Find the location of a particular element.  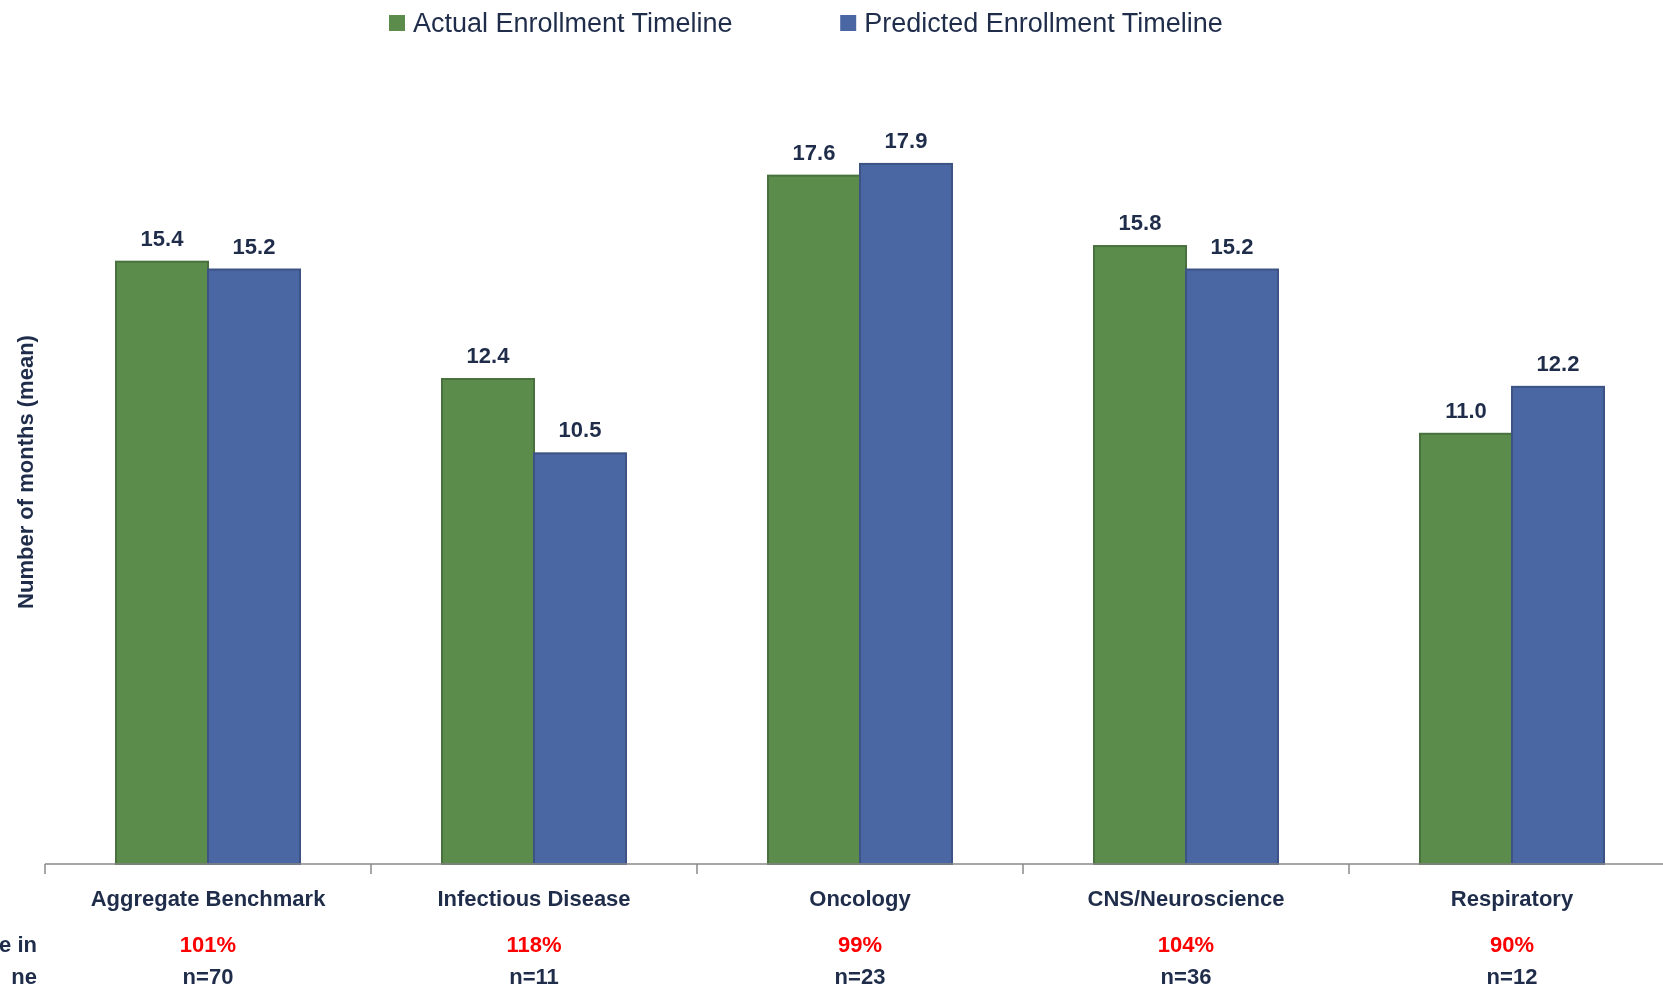

data-label: 15.8 is located at coordinates (1140, 223).